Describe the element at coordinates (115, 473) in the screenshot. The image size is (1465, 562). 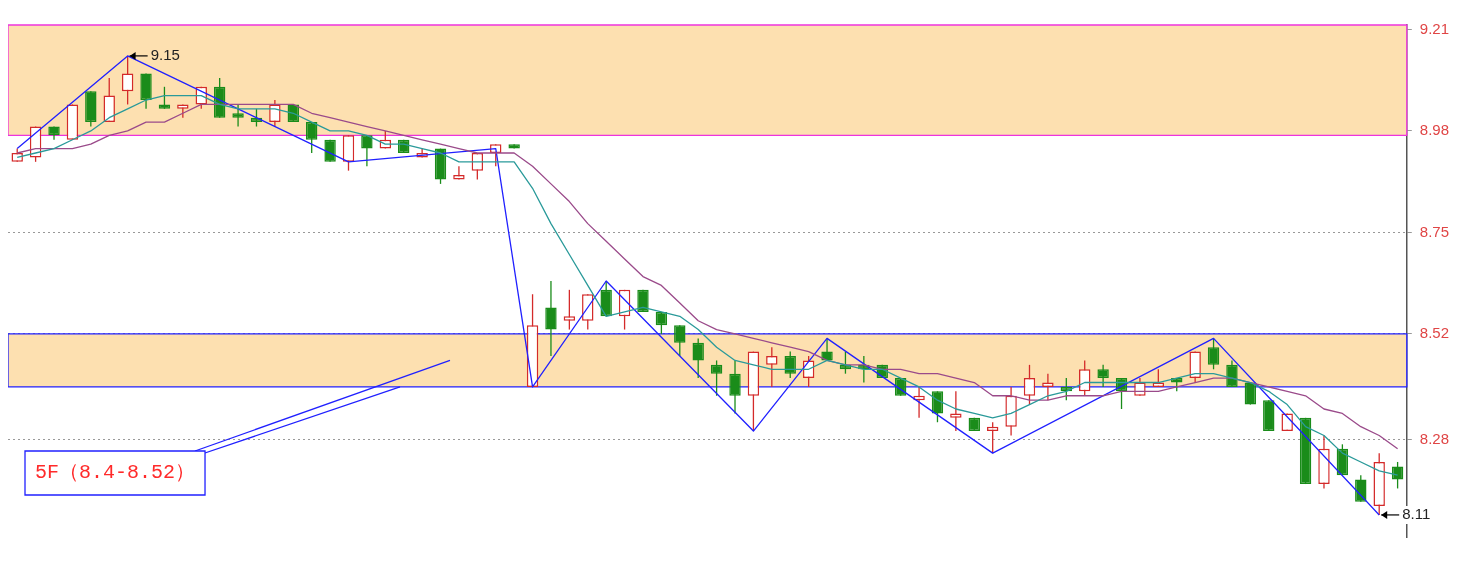
I see `band-label: 5F（8.4-8.52）` at that location.